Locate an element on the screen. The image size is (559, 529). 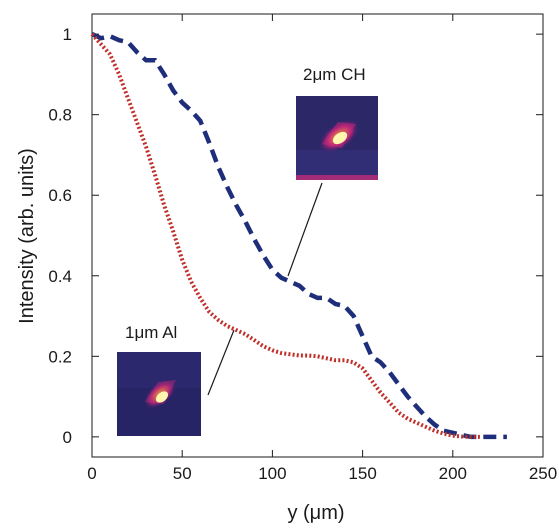
leader-line-2um-ch is located at coordinates (305, 229).